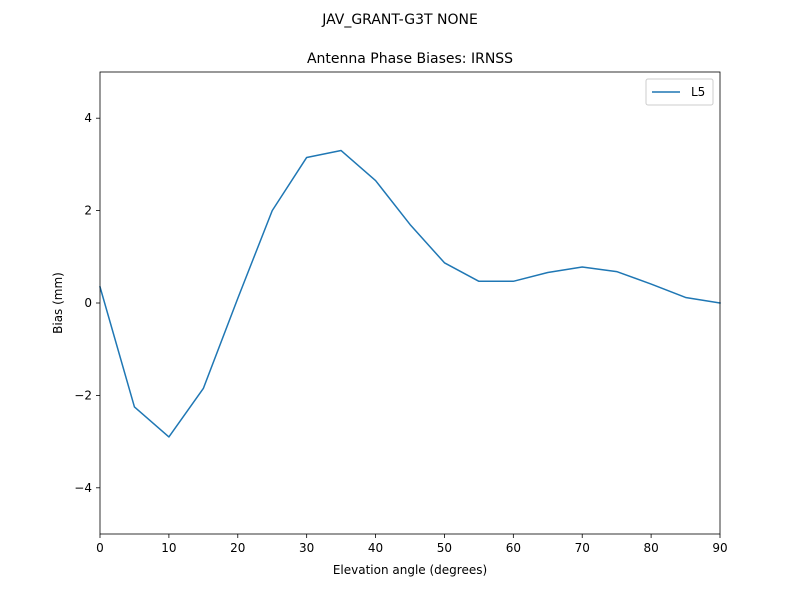 The width and height of the screenshot is (800, 600). What do you see at coordinates (168, 548) in the screenshot?
I see `x-tick-label: 10` at bounding box center [168, 548].